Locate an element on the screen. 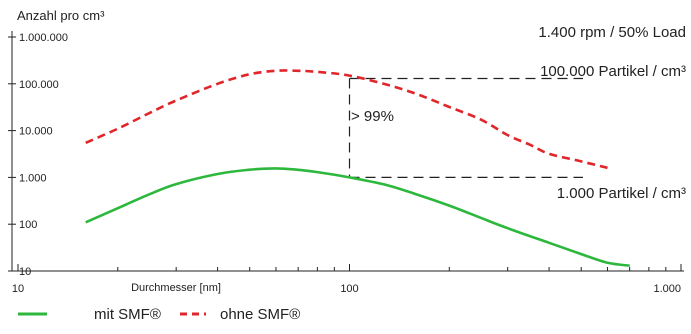  y-tick-label: 10.000 is located at coordinates (36, 132).